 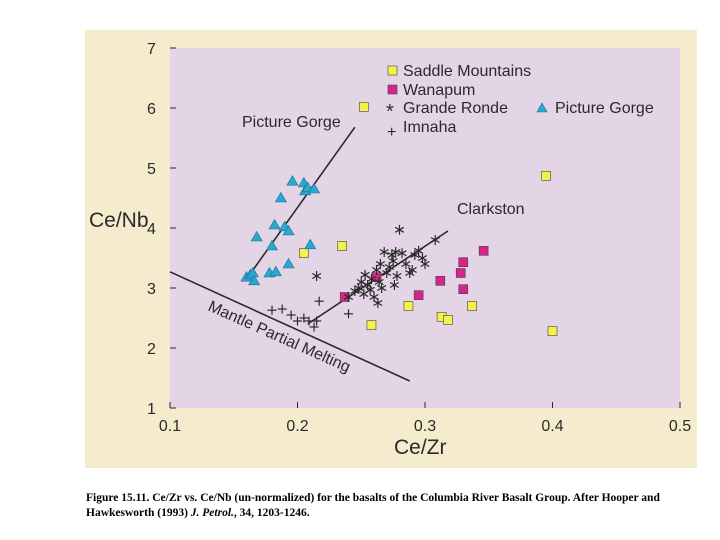 What do you see at coordinates (680, 426) in the screenshot?
I see `x-tick-label: 0.5` at bounding box center [680, 426].